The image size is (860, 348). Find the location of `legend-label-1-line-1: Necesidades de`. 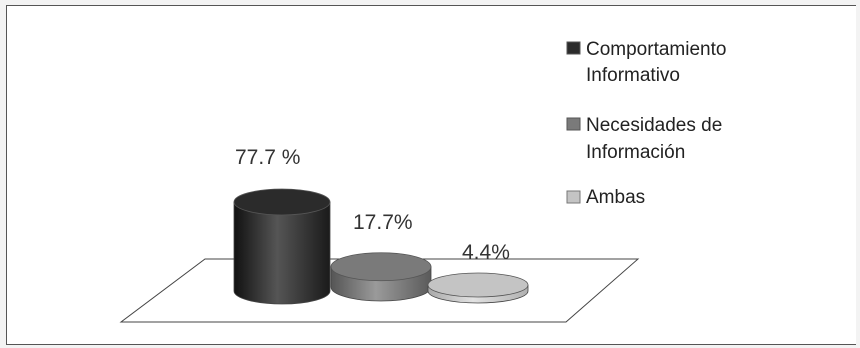

legend-label-1-line-1: Necesidades de is located at coordinates (654, 125).